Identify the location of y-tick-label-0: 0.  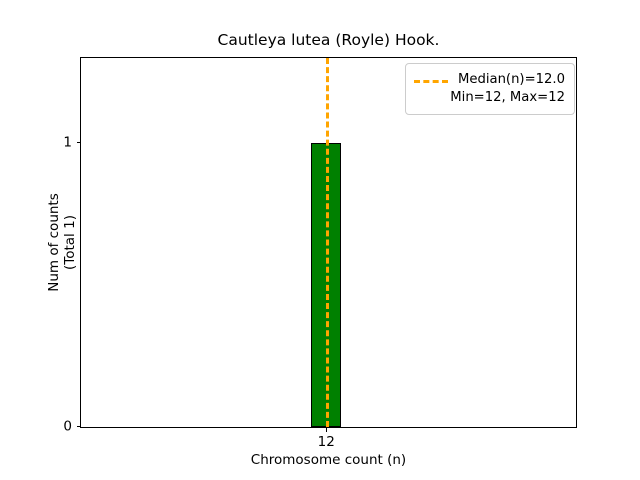
(67, 426).